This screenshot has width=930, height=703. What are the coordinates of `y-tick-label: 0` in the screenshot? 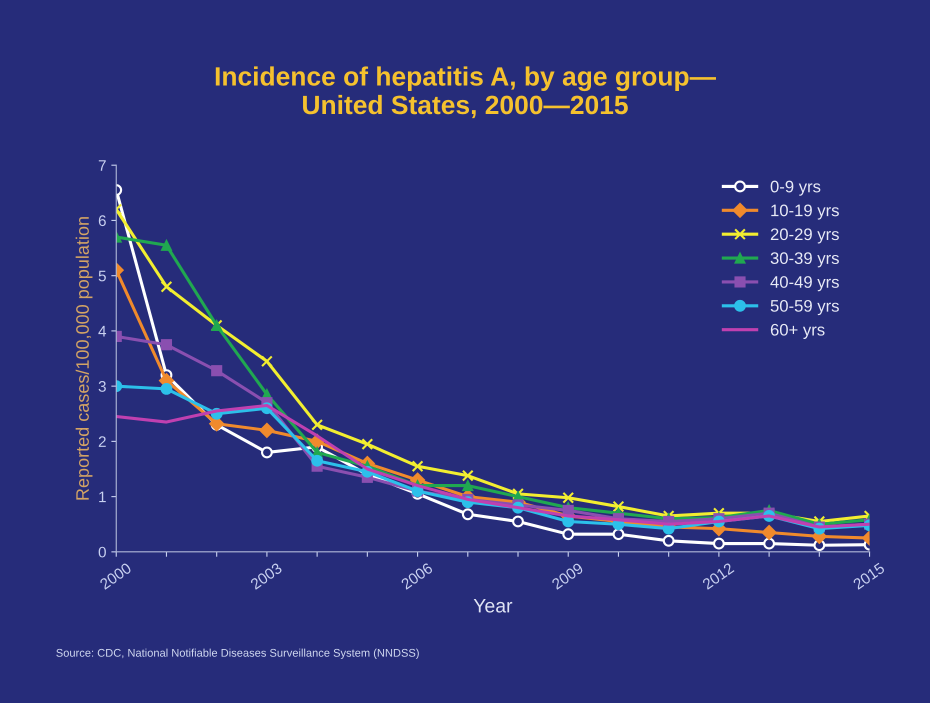 It's located at (102, 552).